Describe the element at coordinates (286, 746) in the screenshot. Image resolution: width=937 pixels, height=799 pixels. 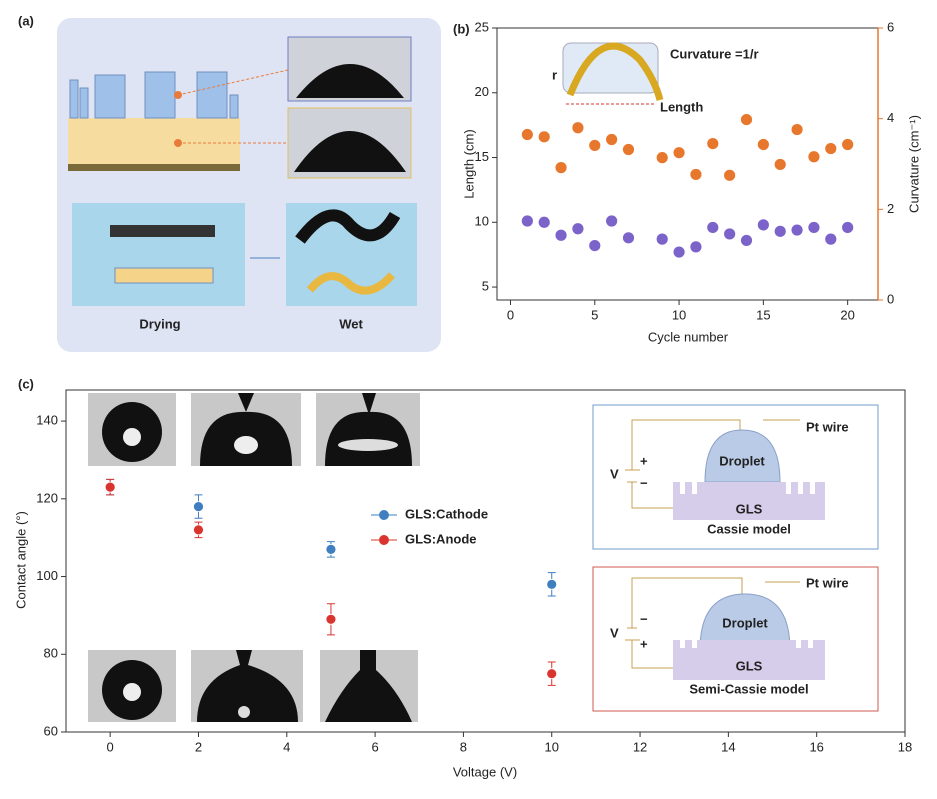
I see `x-tick-label: 4` at that location.